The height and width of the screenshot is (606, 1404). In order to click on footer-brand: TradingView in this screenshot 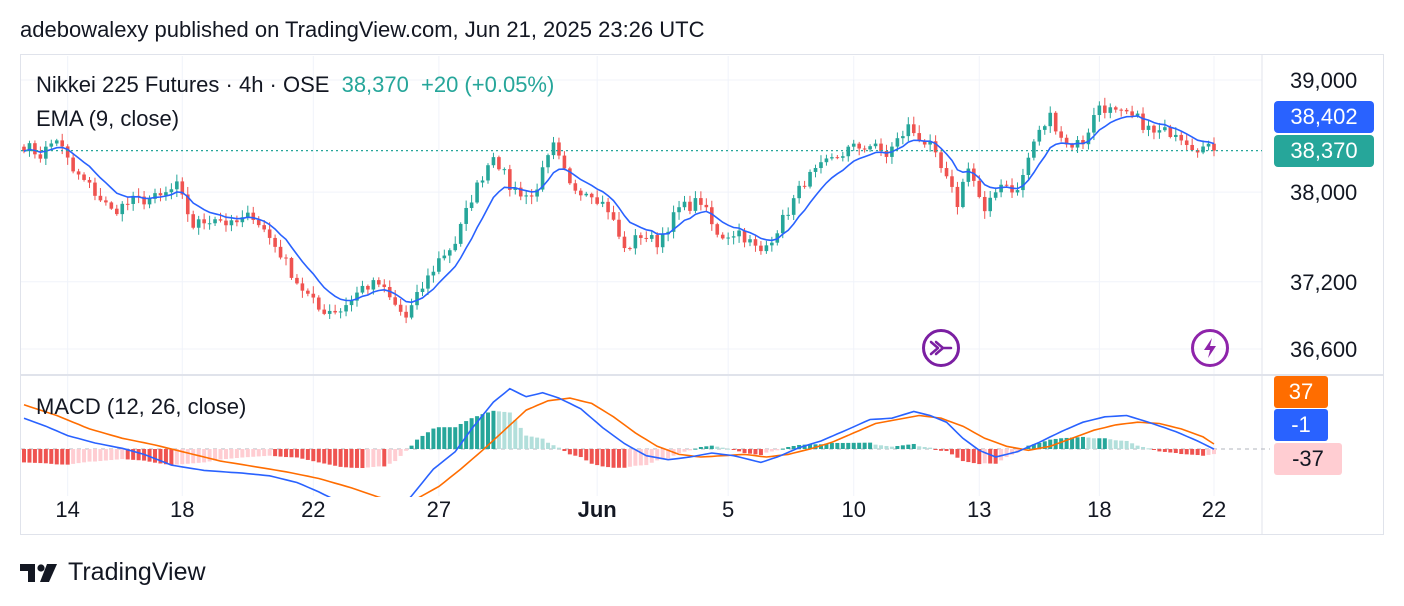, I will do `click(113, 572)`.